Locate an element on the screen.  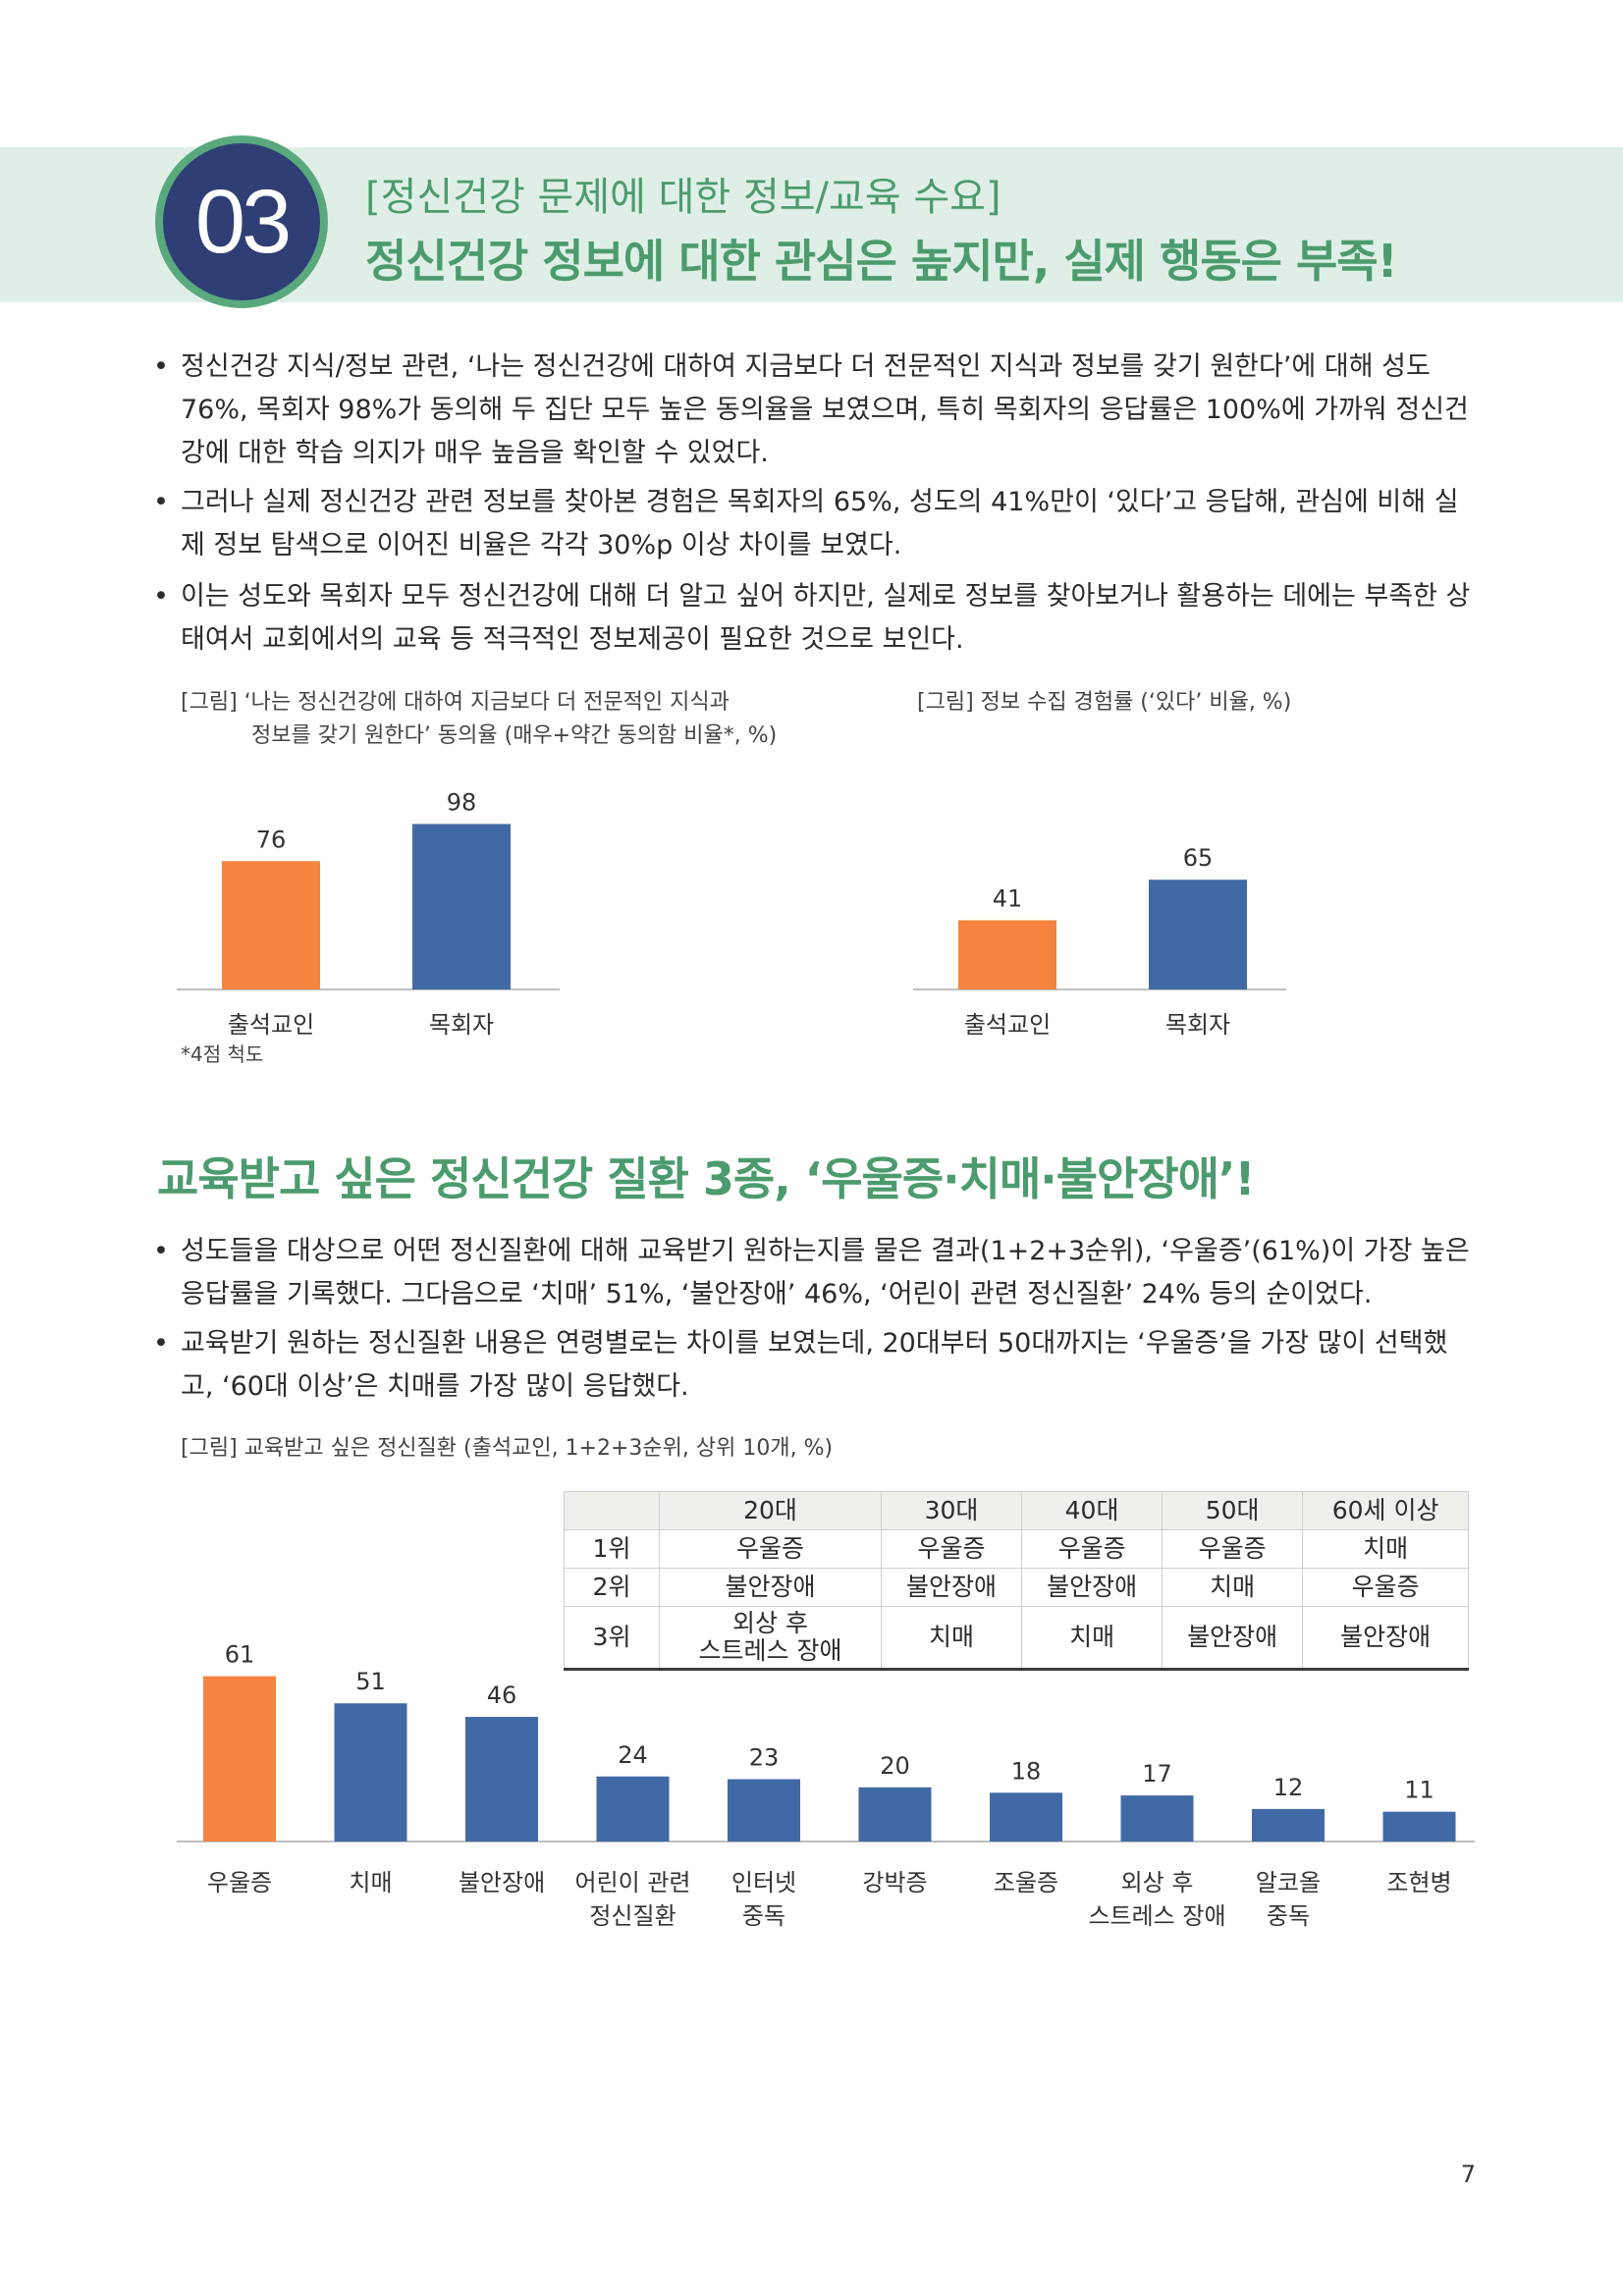
table-row: 3위 외상 후 스트레스 장애 치매 치매 불안장애 불안장애 is located at coordinates (1017, 1638).